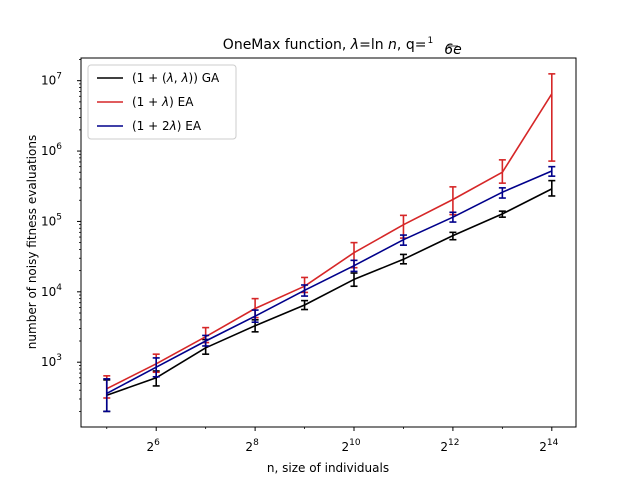 Image resolution: width=640 pixels, height=480 pixels. I want to click on legend-label: (1 + (λ, λ)) GA, so click(176, 78).